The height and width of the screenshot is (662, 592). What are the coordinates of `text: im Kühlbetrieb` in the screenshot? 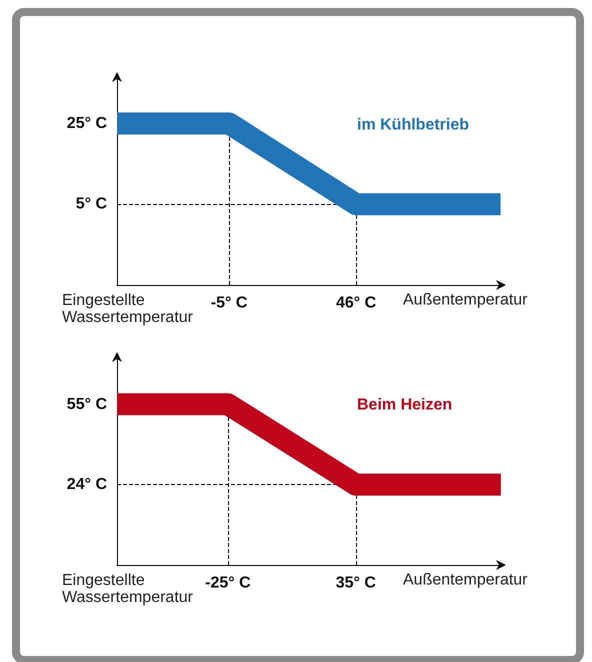 It's located at (413, 125).